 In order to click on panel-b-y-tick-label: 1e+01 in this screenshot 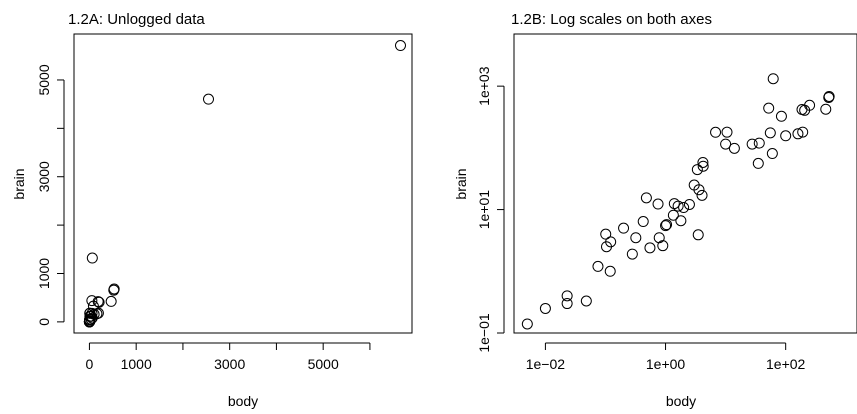, I will do `click(484, 210)`.